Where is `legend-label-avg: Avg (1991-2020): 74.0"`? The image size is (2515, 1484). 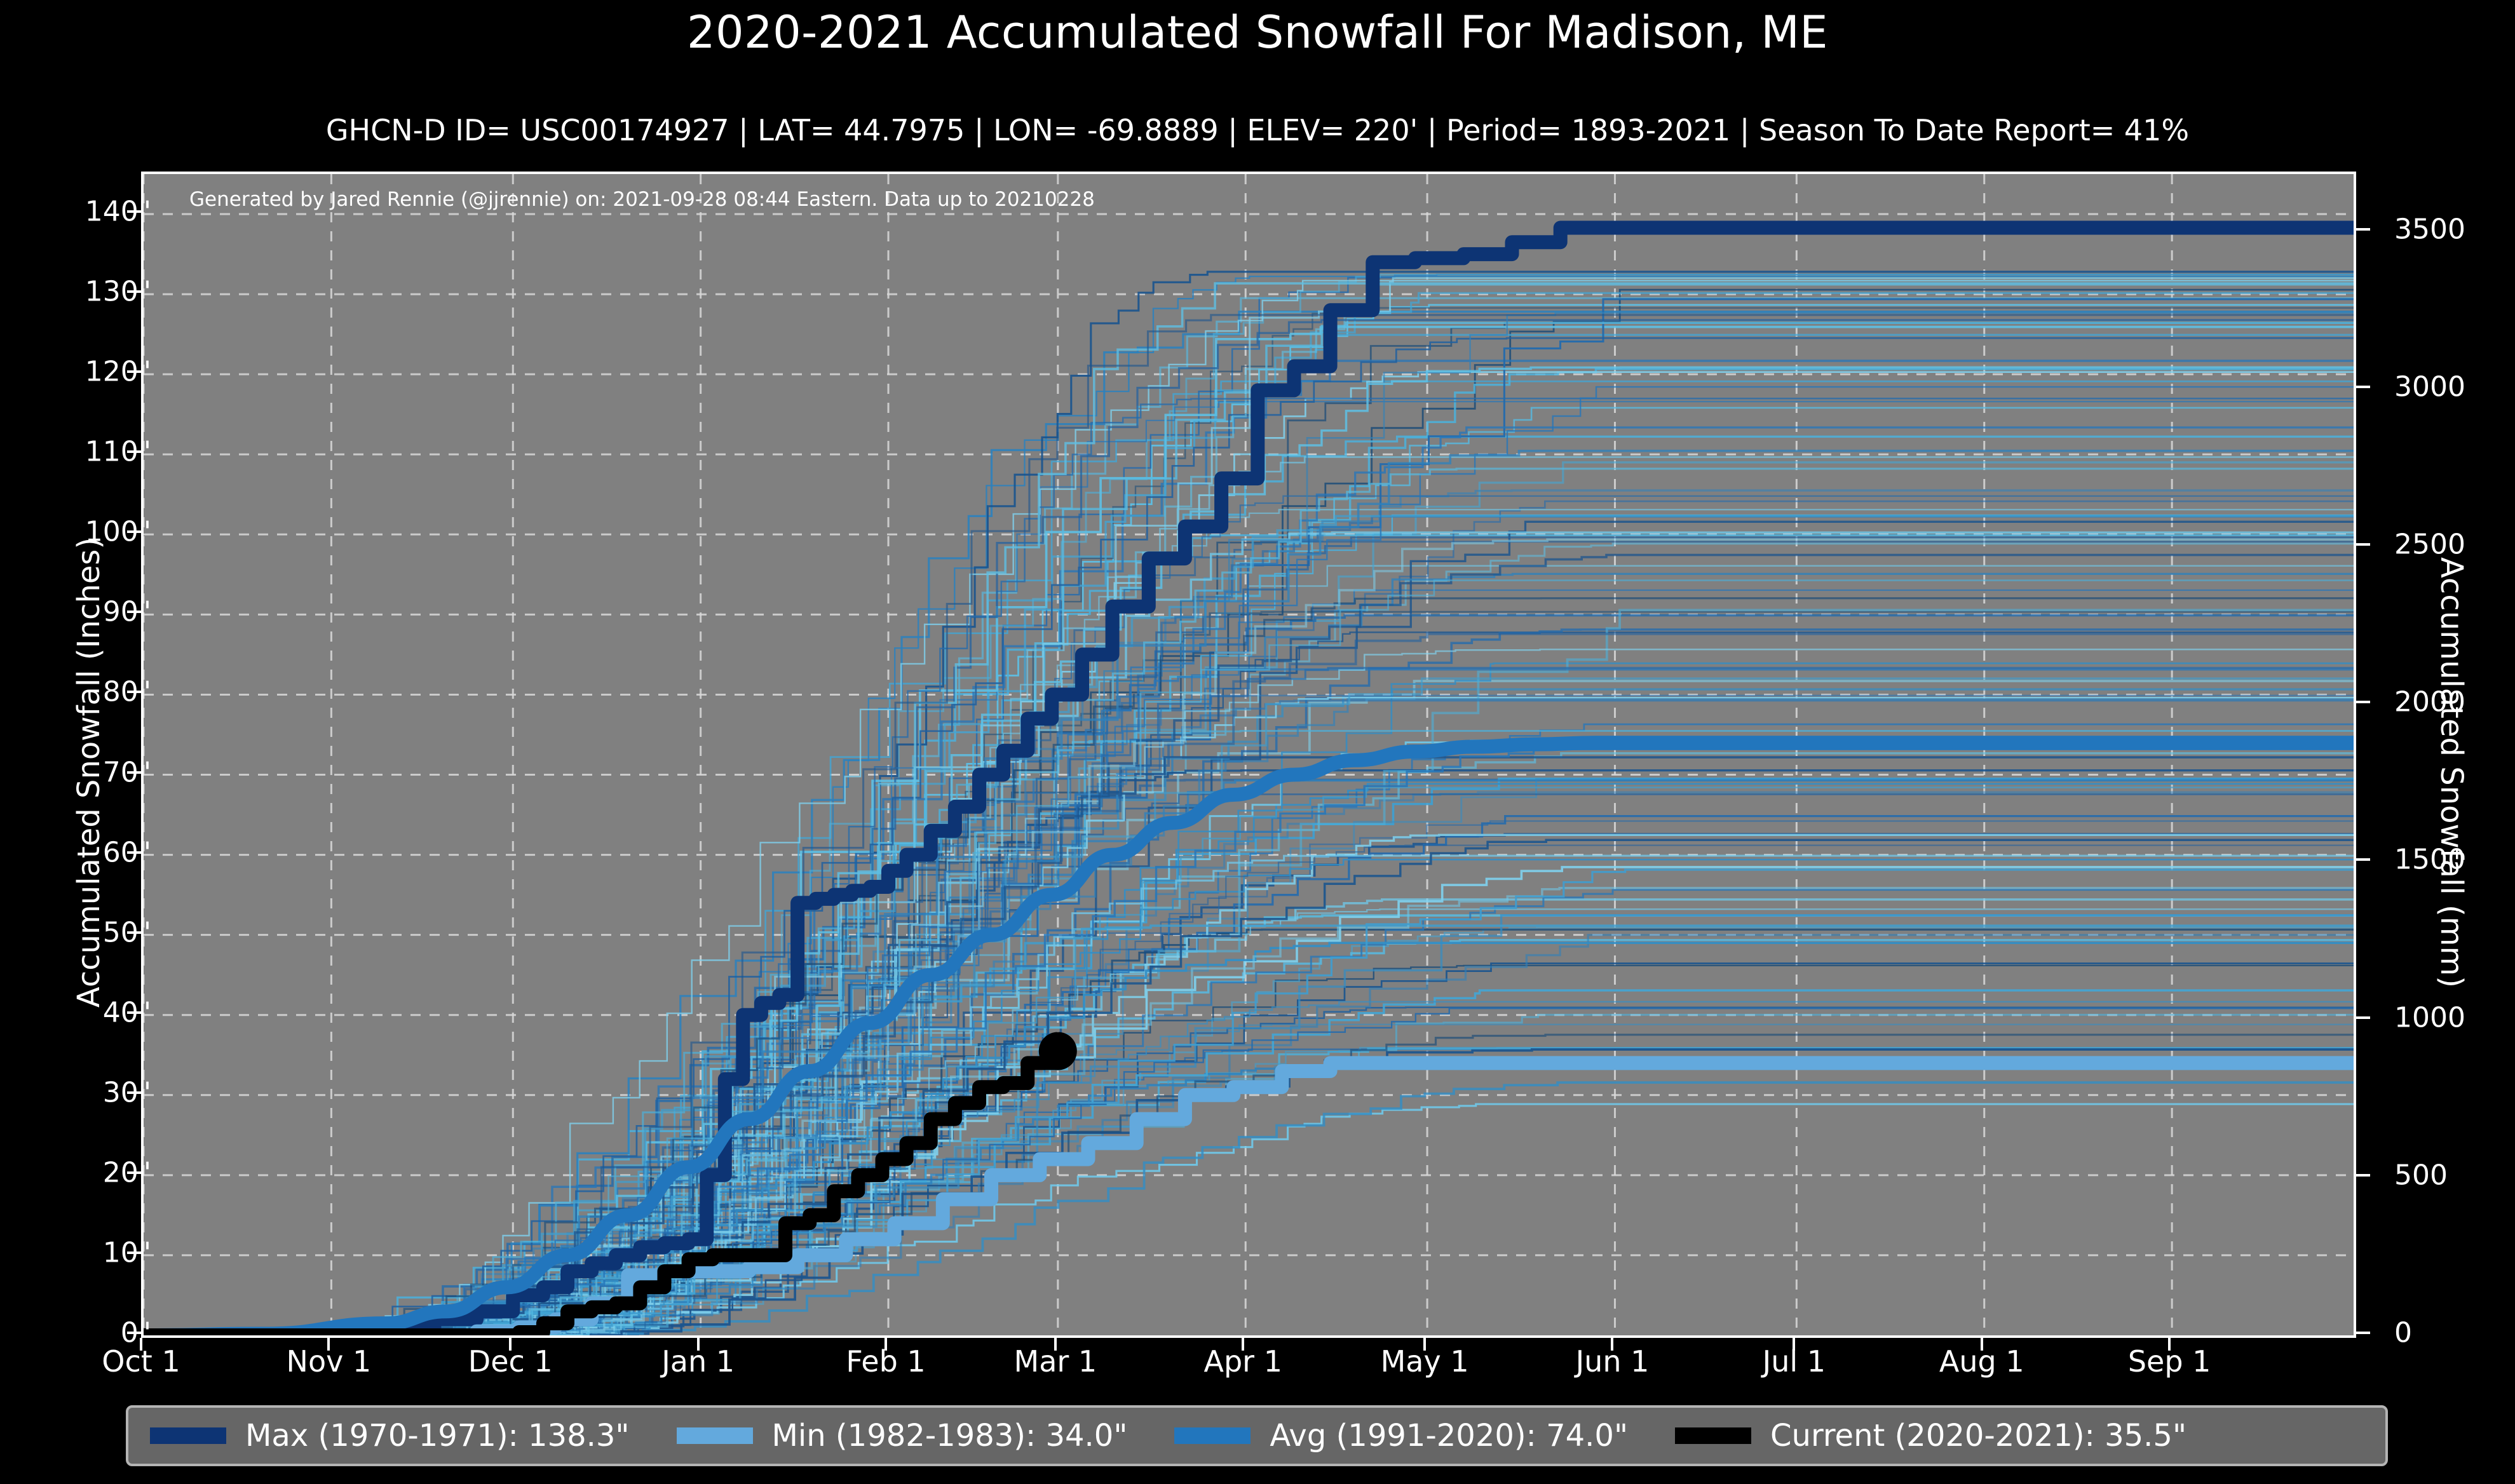
legend-label-avg: Avg (1991-2020): 74.0" is located at coordinates (1449, 1436).